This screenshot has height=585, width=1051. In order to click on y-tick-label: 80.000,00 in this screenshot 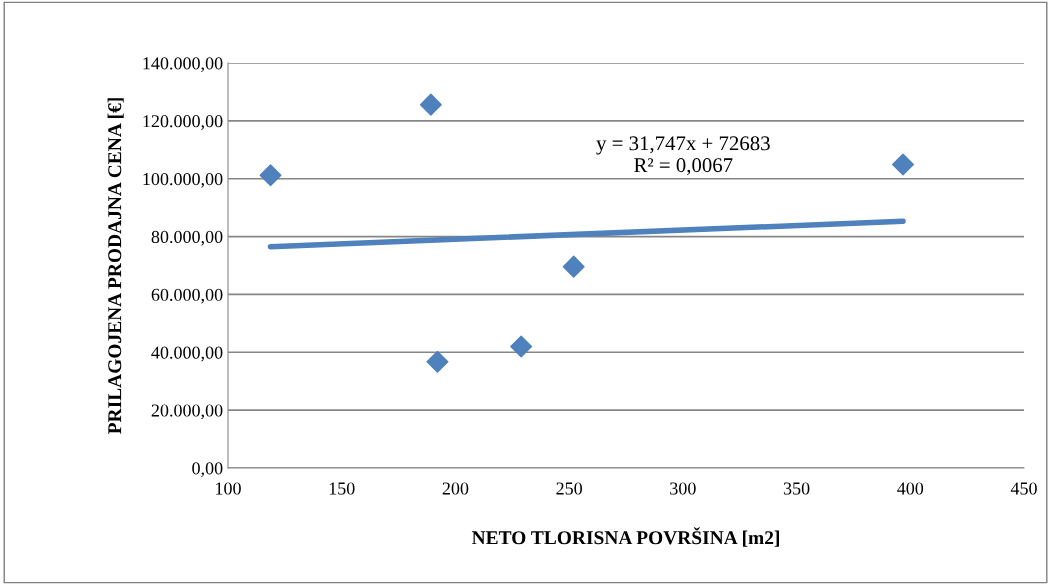, I will do `click(187, 238)`.